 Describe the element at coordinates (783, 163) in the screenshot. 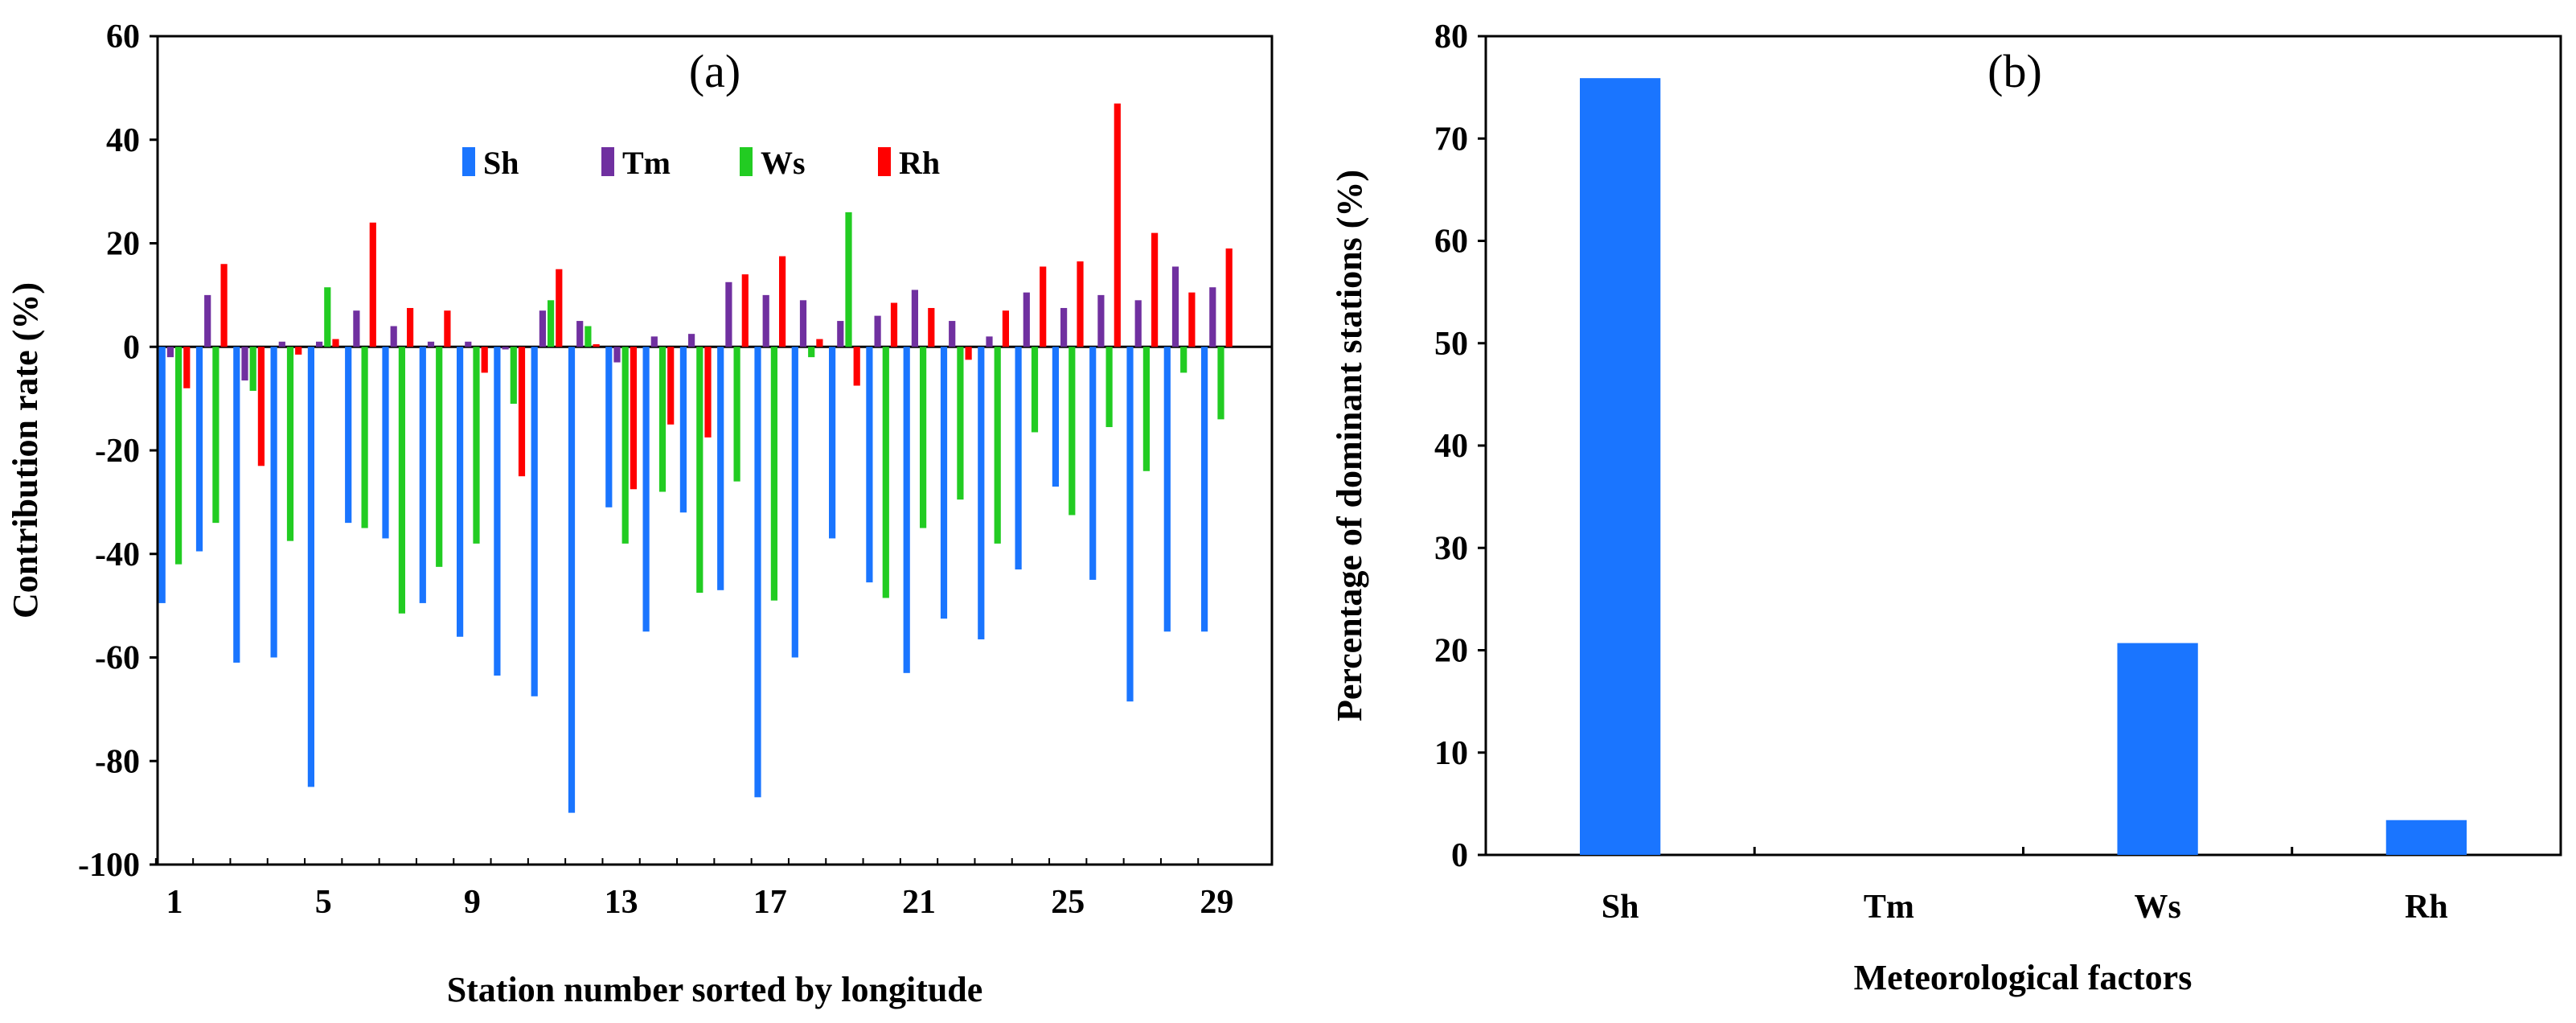

I see `legend-label-ws: Ws` at that location.